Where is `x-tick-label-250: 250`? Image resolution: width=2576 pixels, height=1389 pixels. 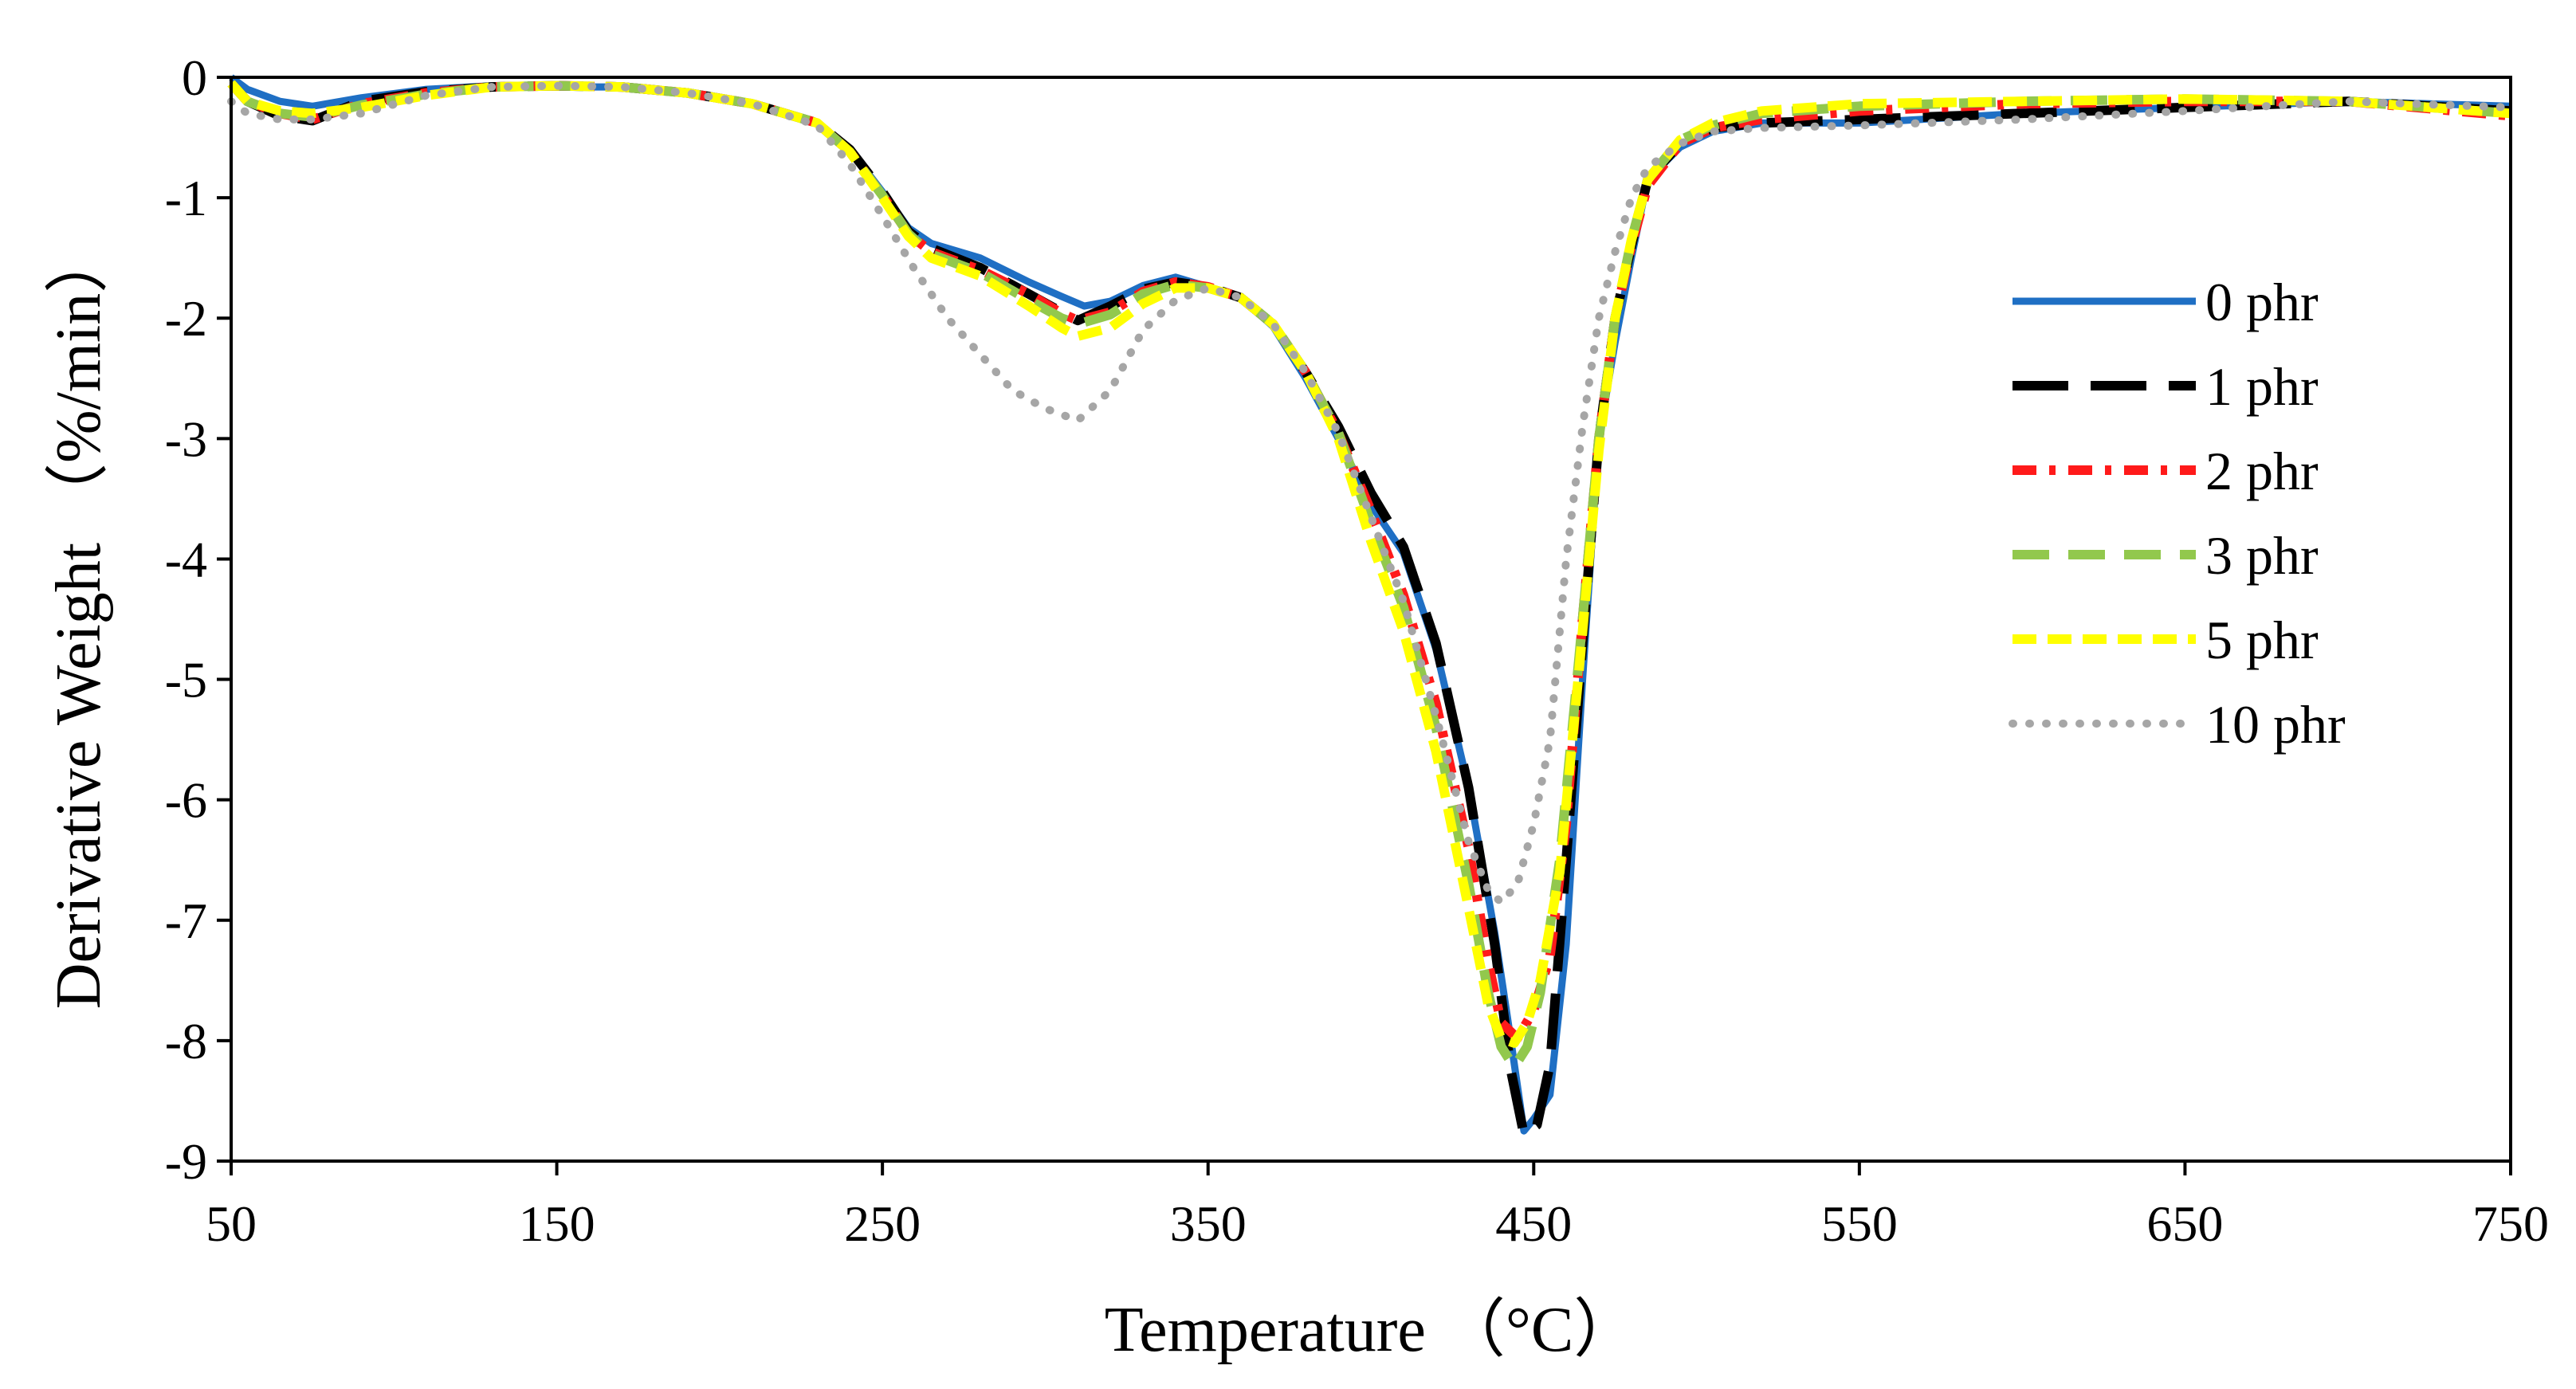 x-tick-label-250: 250 is located at coordinates (883, 1223).